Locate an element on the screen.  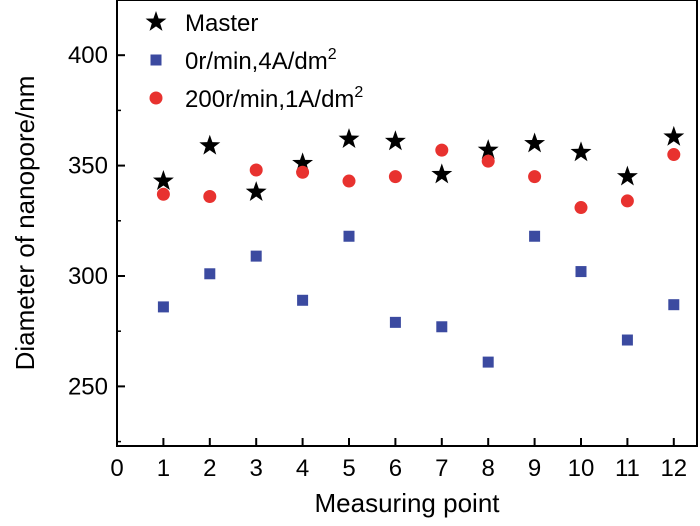
legend-label-main: Master is located at coordinates (221, 23).